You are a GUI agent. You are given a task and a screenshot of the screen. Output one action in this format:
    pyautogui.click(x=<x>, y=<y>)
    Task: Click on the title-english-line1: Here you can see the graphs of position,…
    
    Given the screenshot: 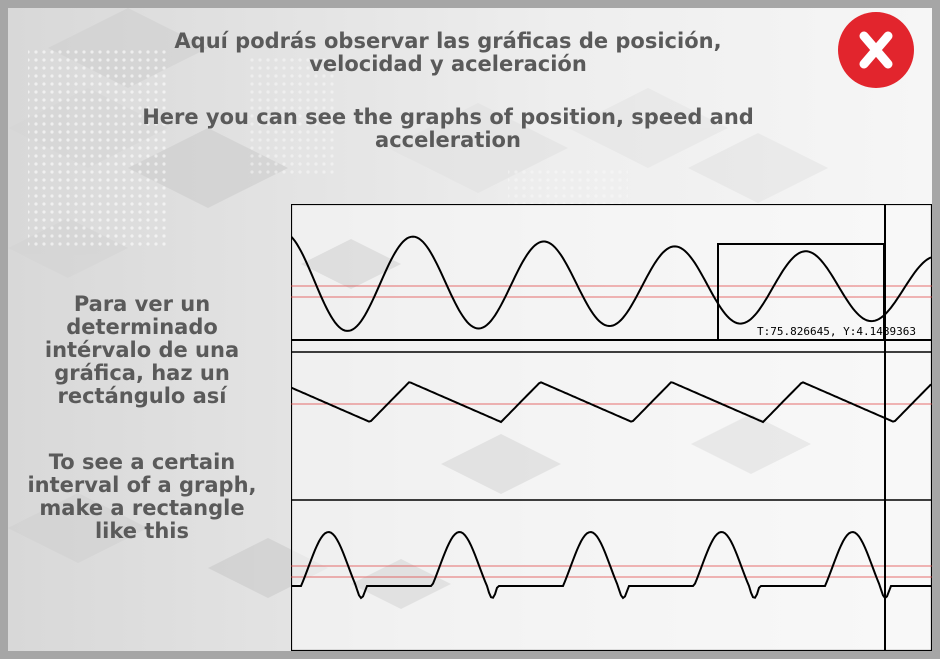 What is the action you would take?
    pyautogui.click(x=448, y=117)
    